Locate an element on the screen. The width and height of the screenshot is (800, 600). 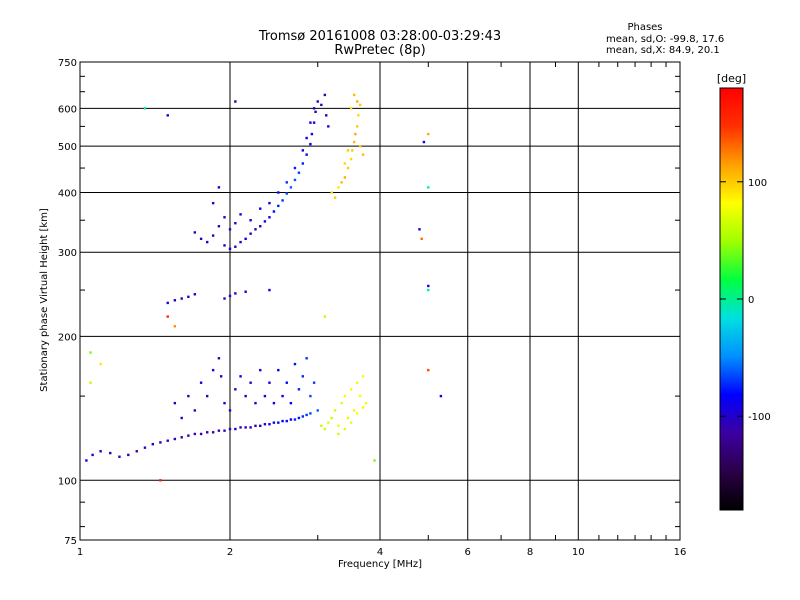
phases-o-stats: mean, sd,O: -99.8, 17.6 is located at coordinates (665, 39).